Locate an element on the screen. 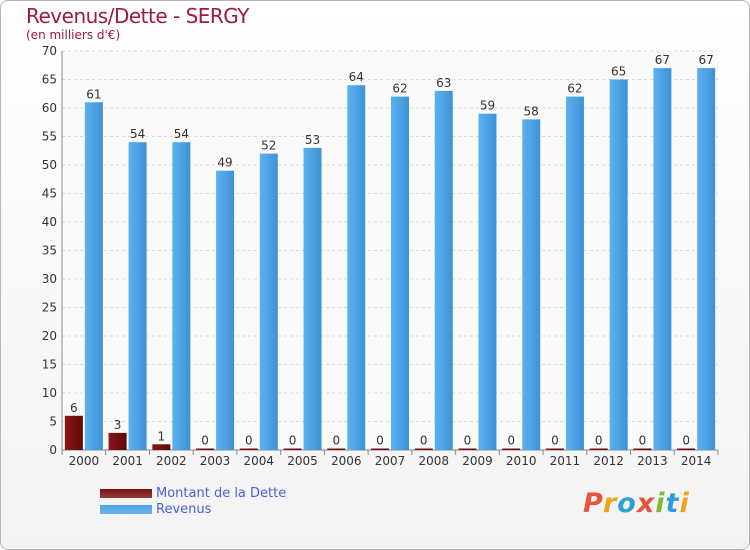 This screenshot has width=750, height=550. legend-swatch-revenus is located at coordinates (126, 509).